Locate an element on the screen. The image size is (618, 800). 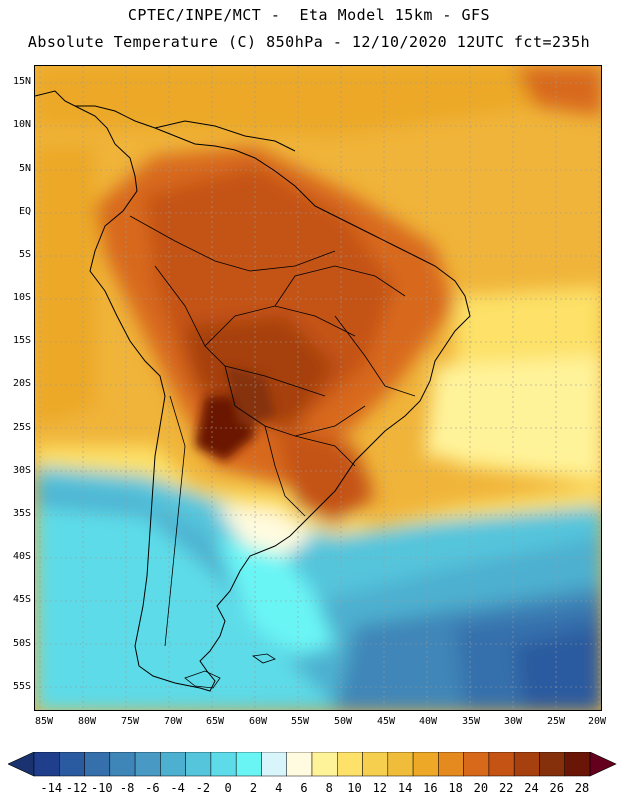
tierra-del-fuego is located at coordinates (202, 679).